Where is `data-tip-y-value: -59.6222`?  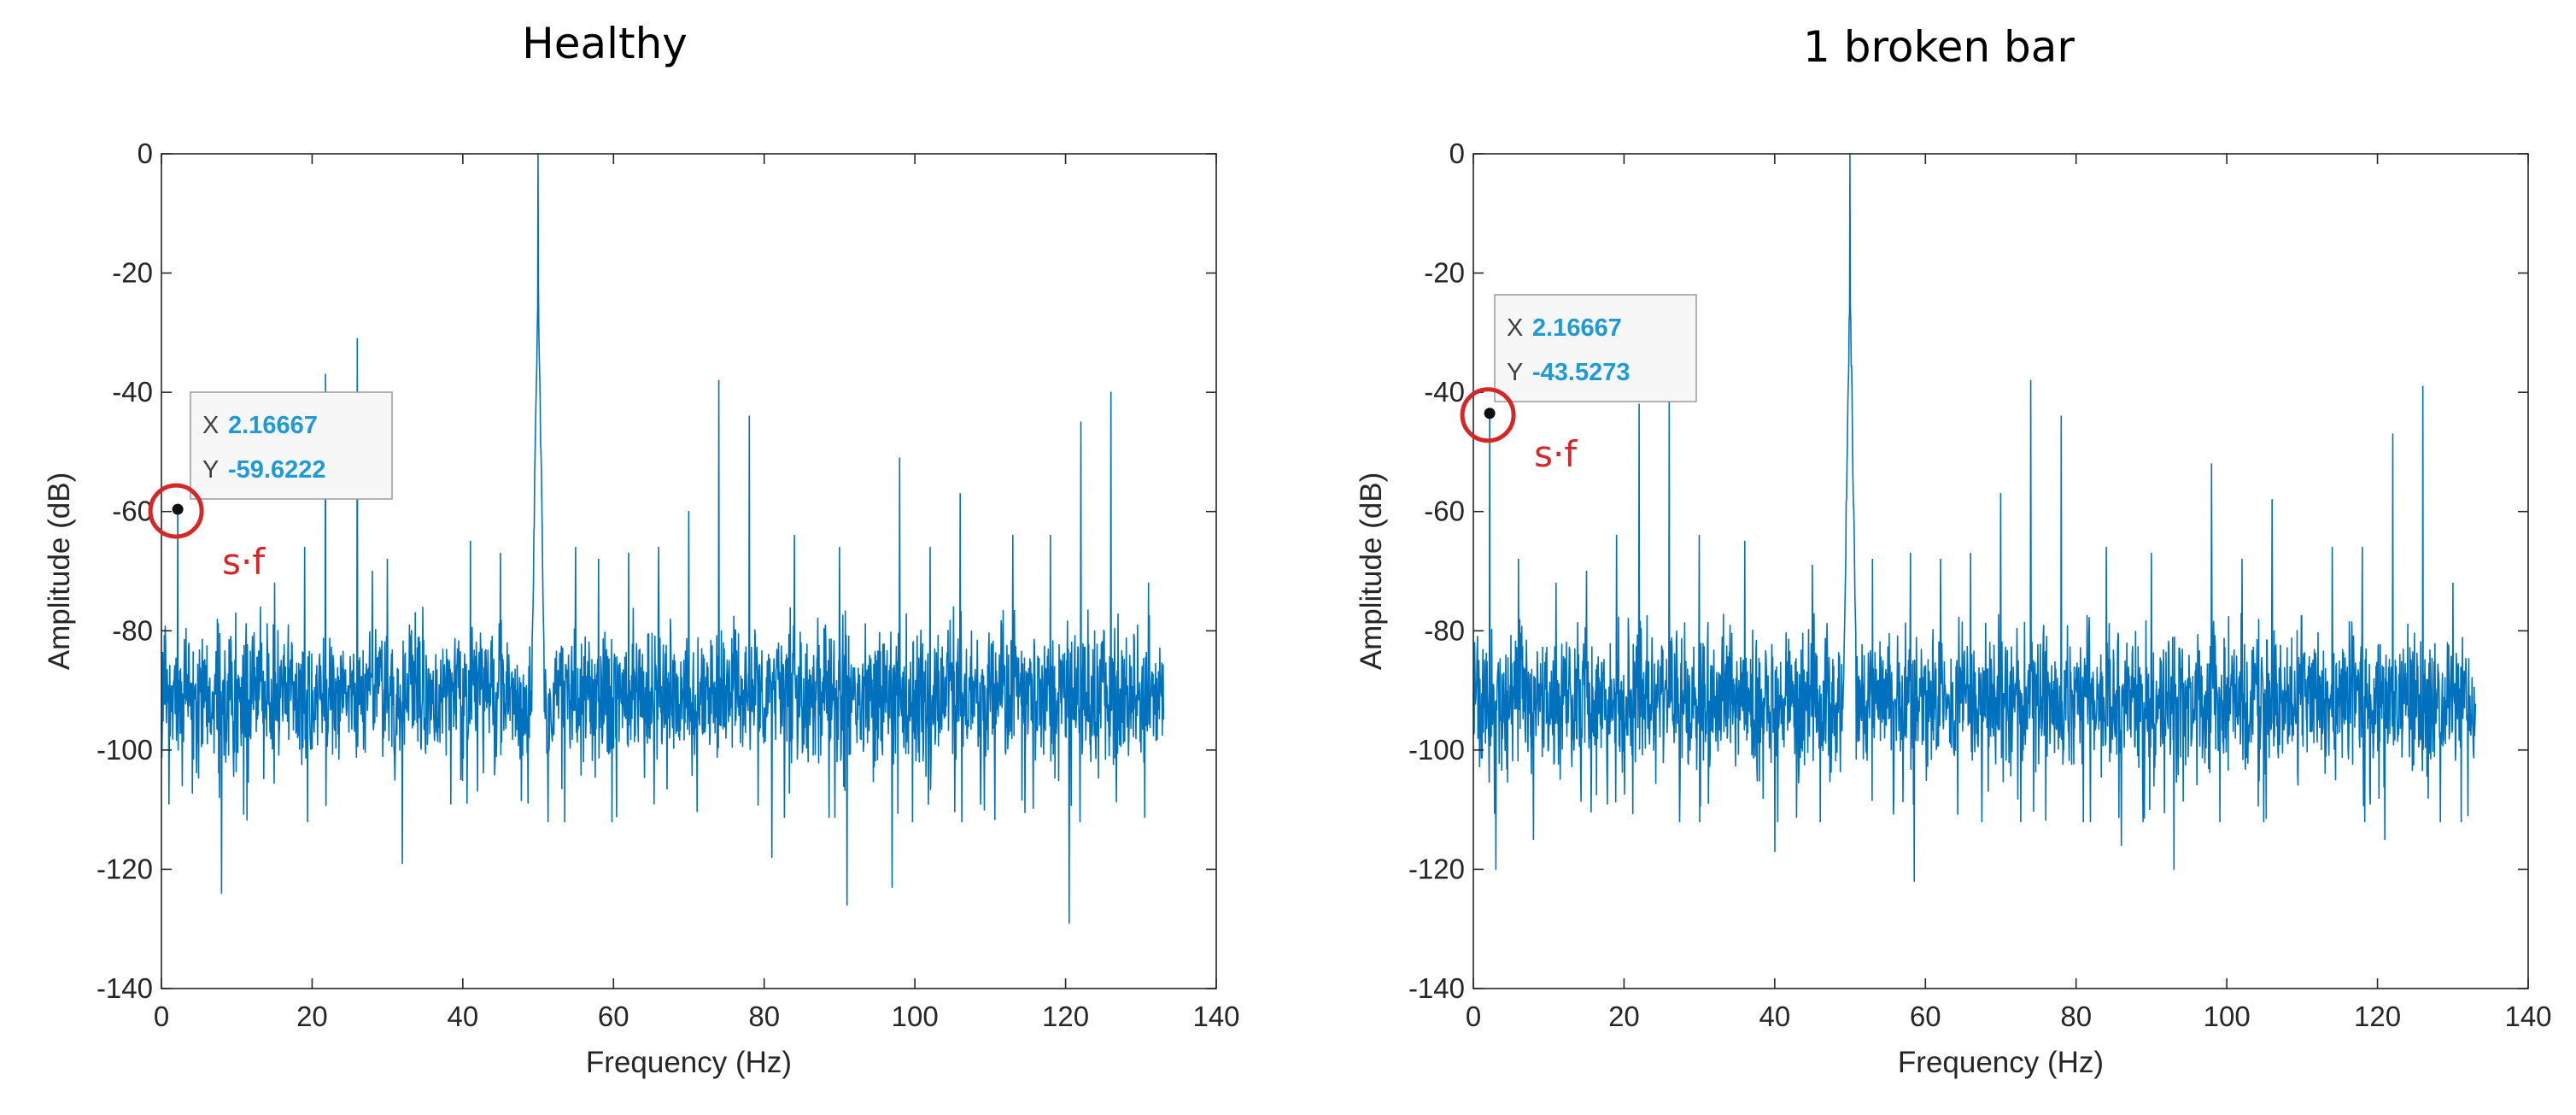 data-tip-y-value: -59.6222 is located at coordinates (277, 470).